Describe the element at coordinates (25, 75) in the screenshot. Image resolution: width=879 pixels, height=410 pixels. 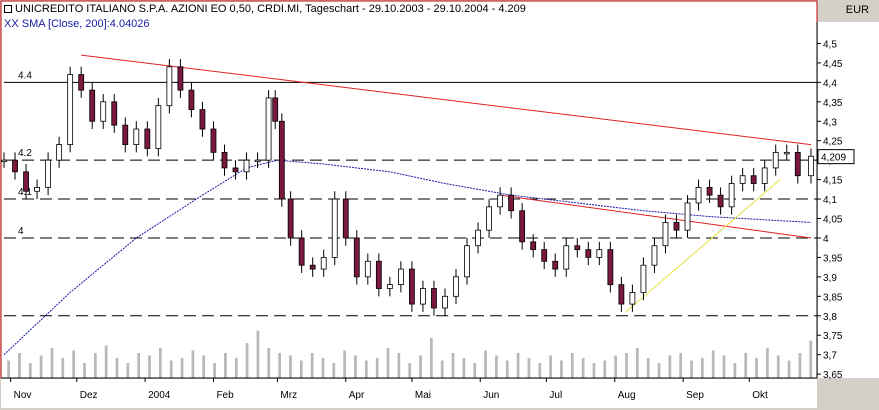
I see `level-label: 4.4` at that location.